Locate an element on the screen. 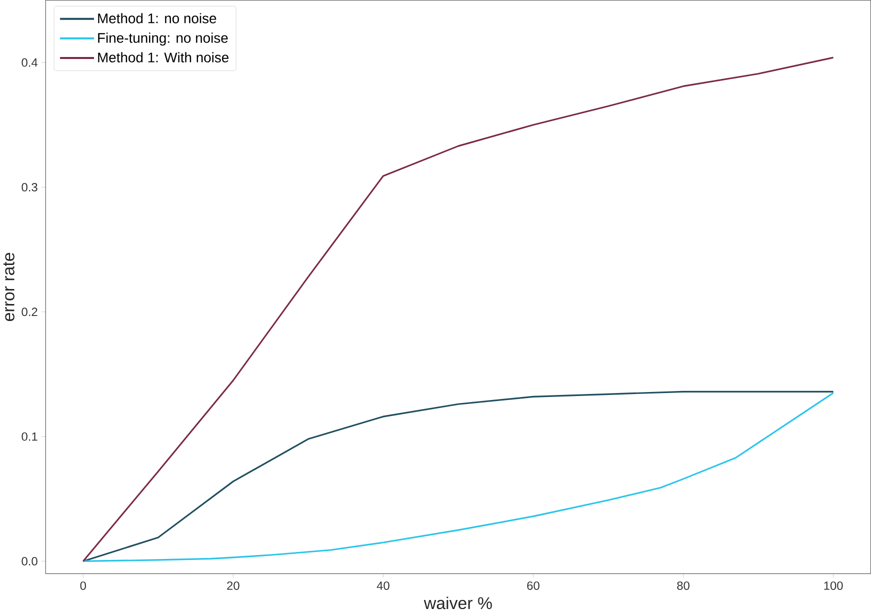 The width and height of the screenshot is (871, 612). x-tick-label: 60 is located at coordinates (533, 585).